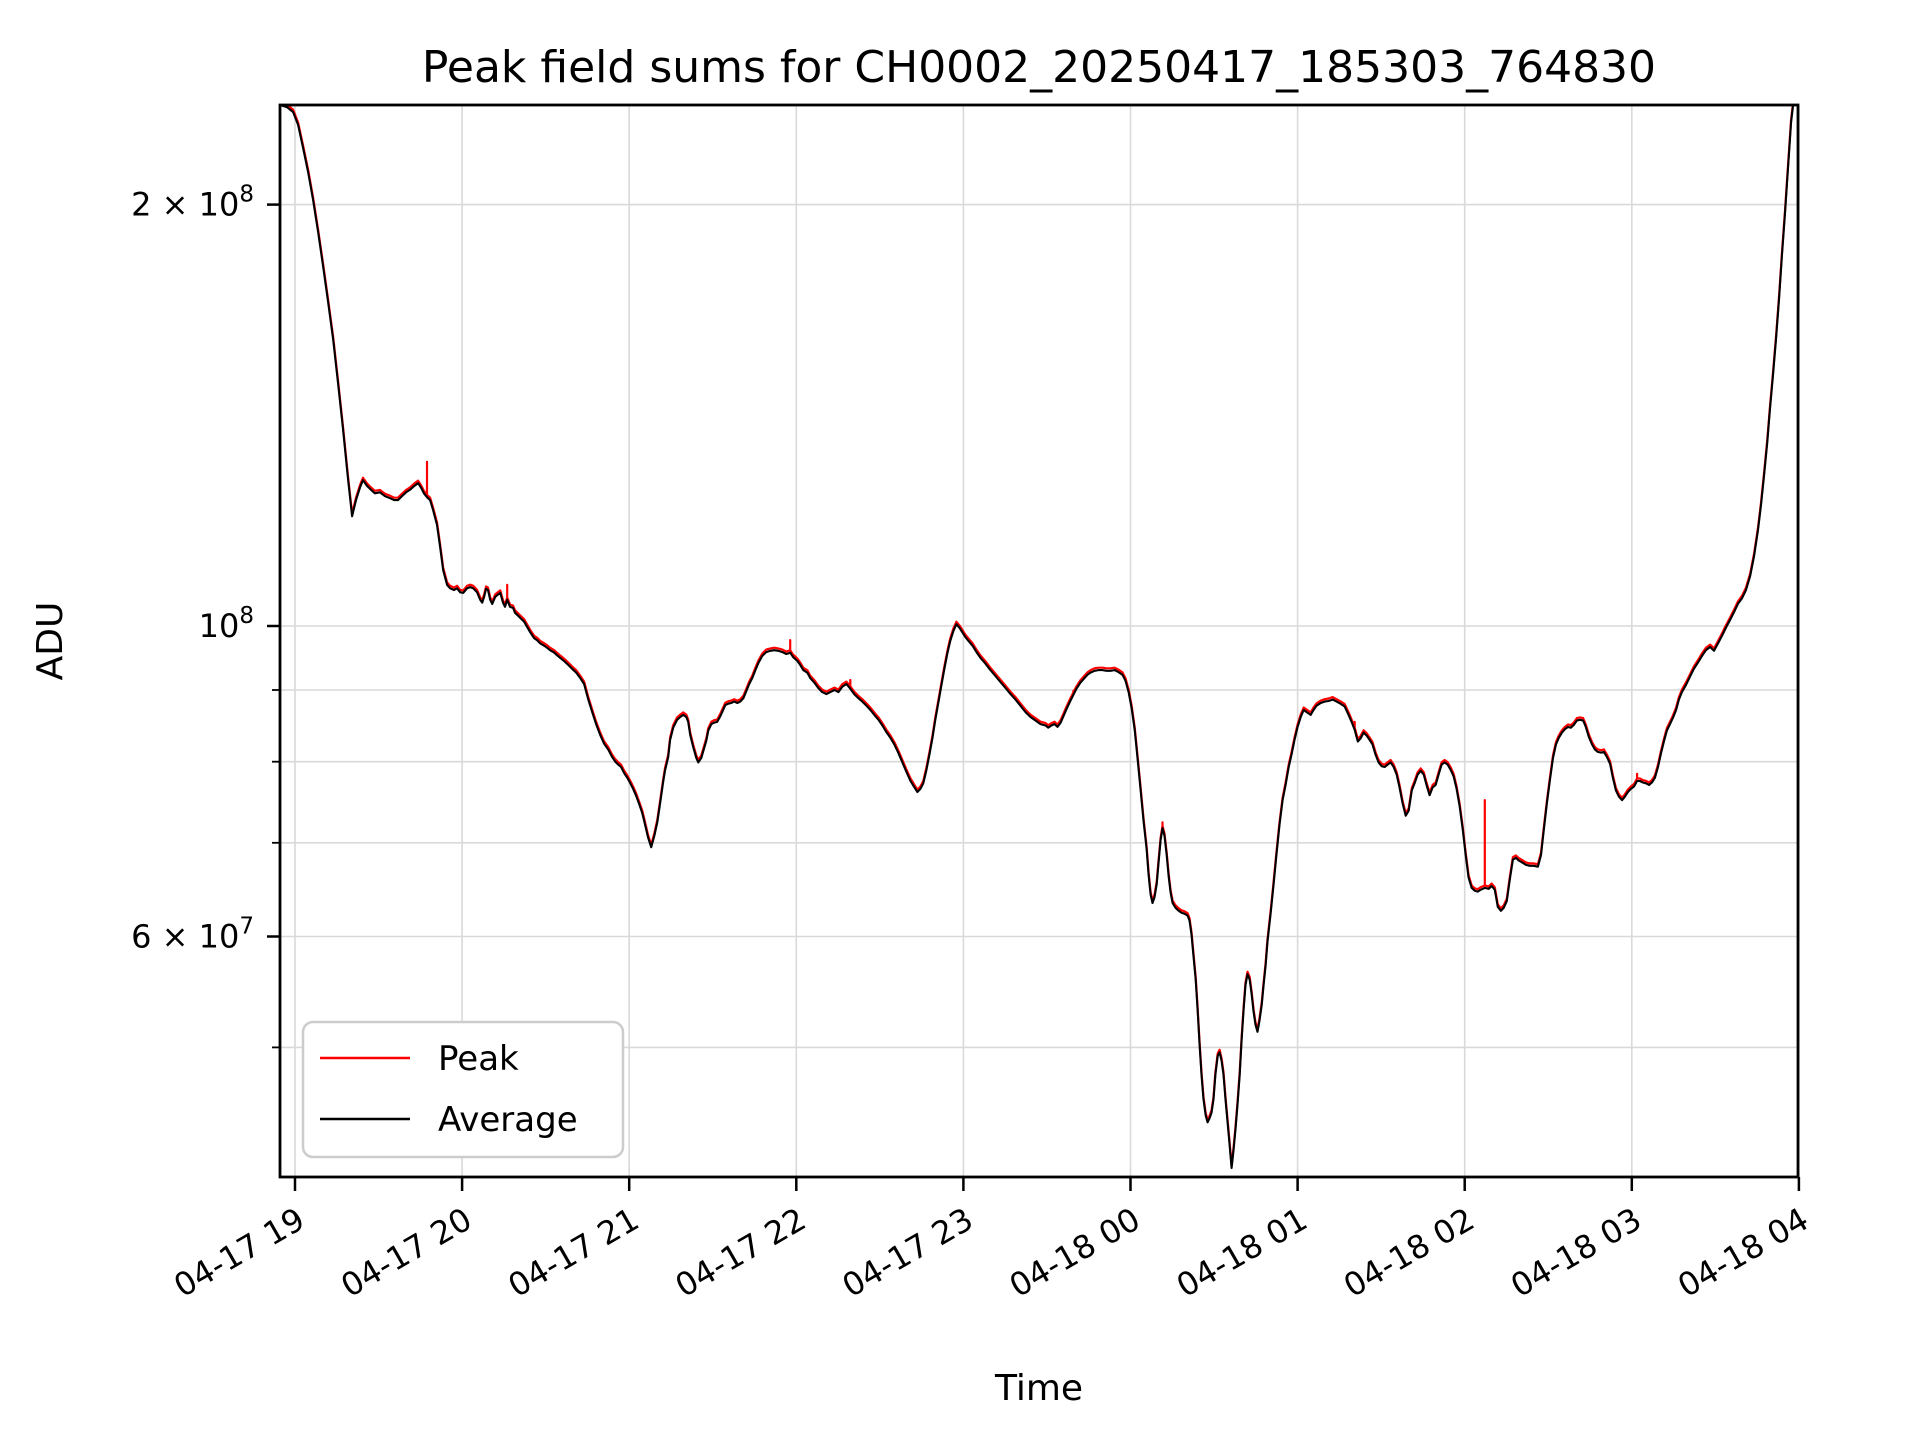  Describe the element at coordinates (508, 1120) in the screenshot. I see `legend-average-label: Average` at that location.